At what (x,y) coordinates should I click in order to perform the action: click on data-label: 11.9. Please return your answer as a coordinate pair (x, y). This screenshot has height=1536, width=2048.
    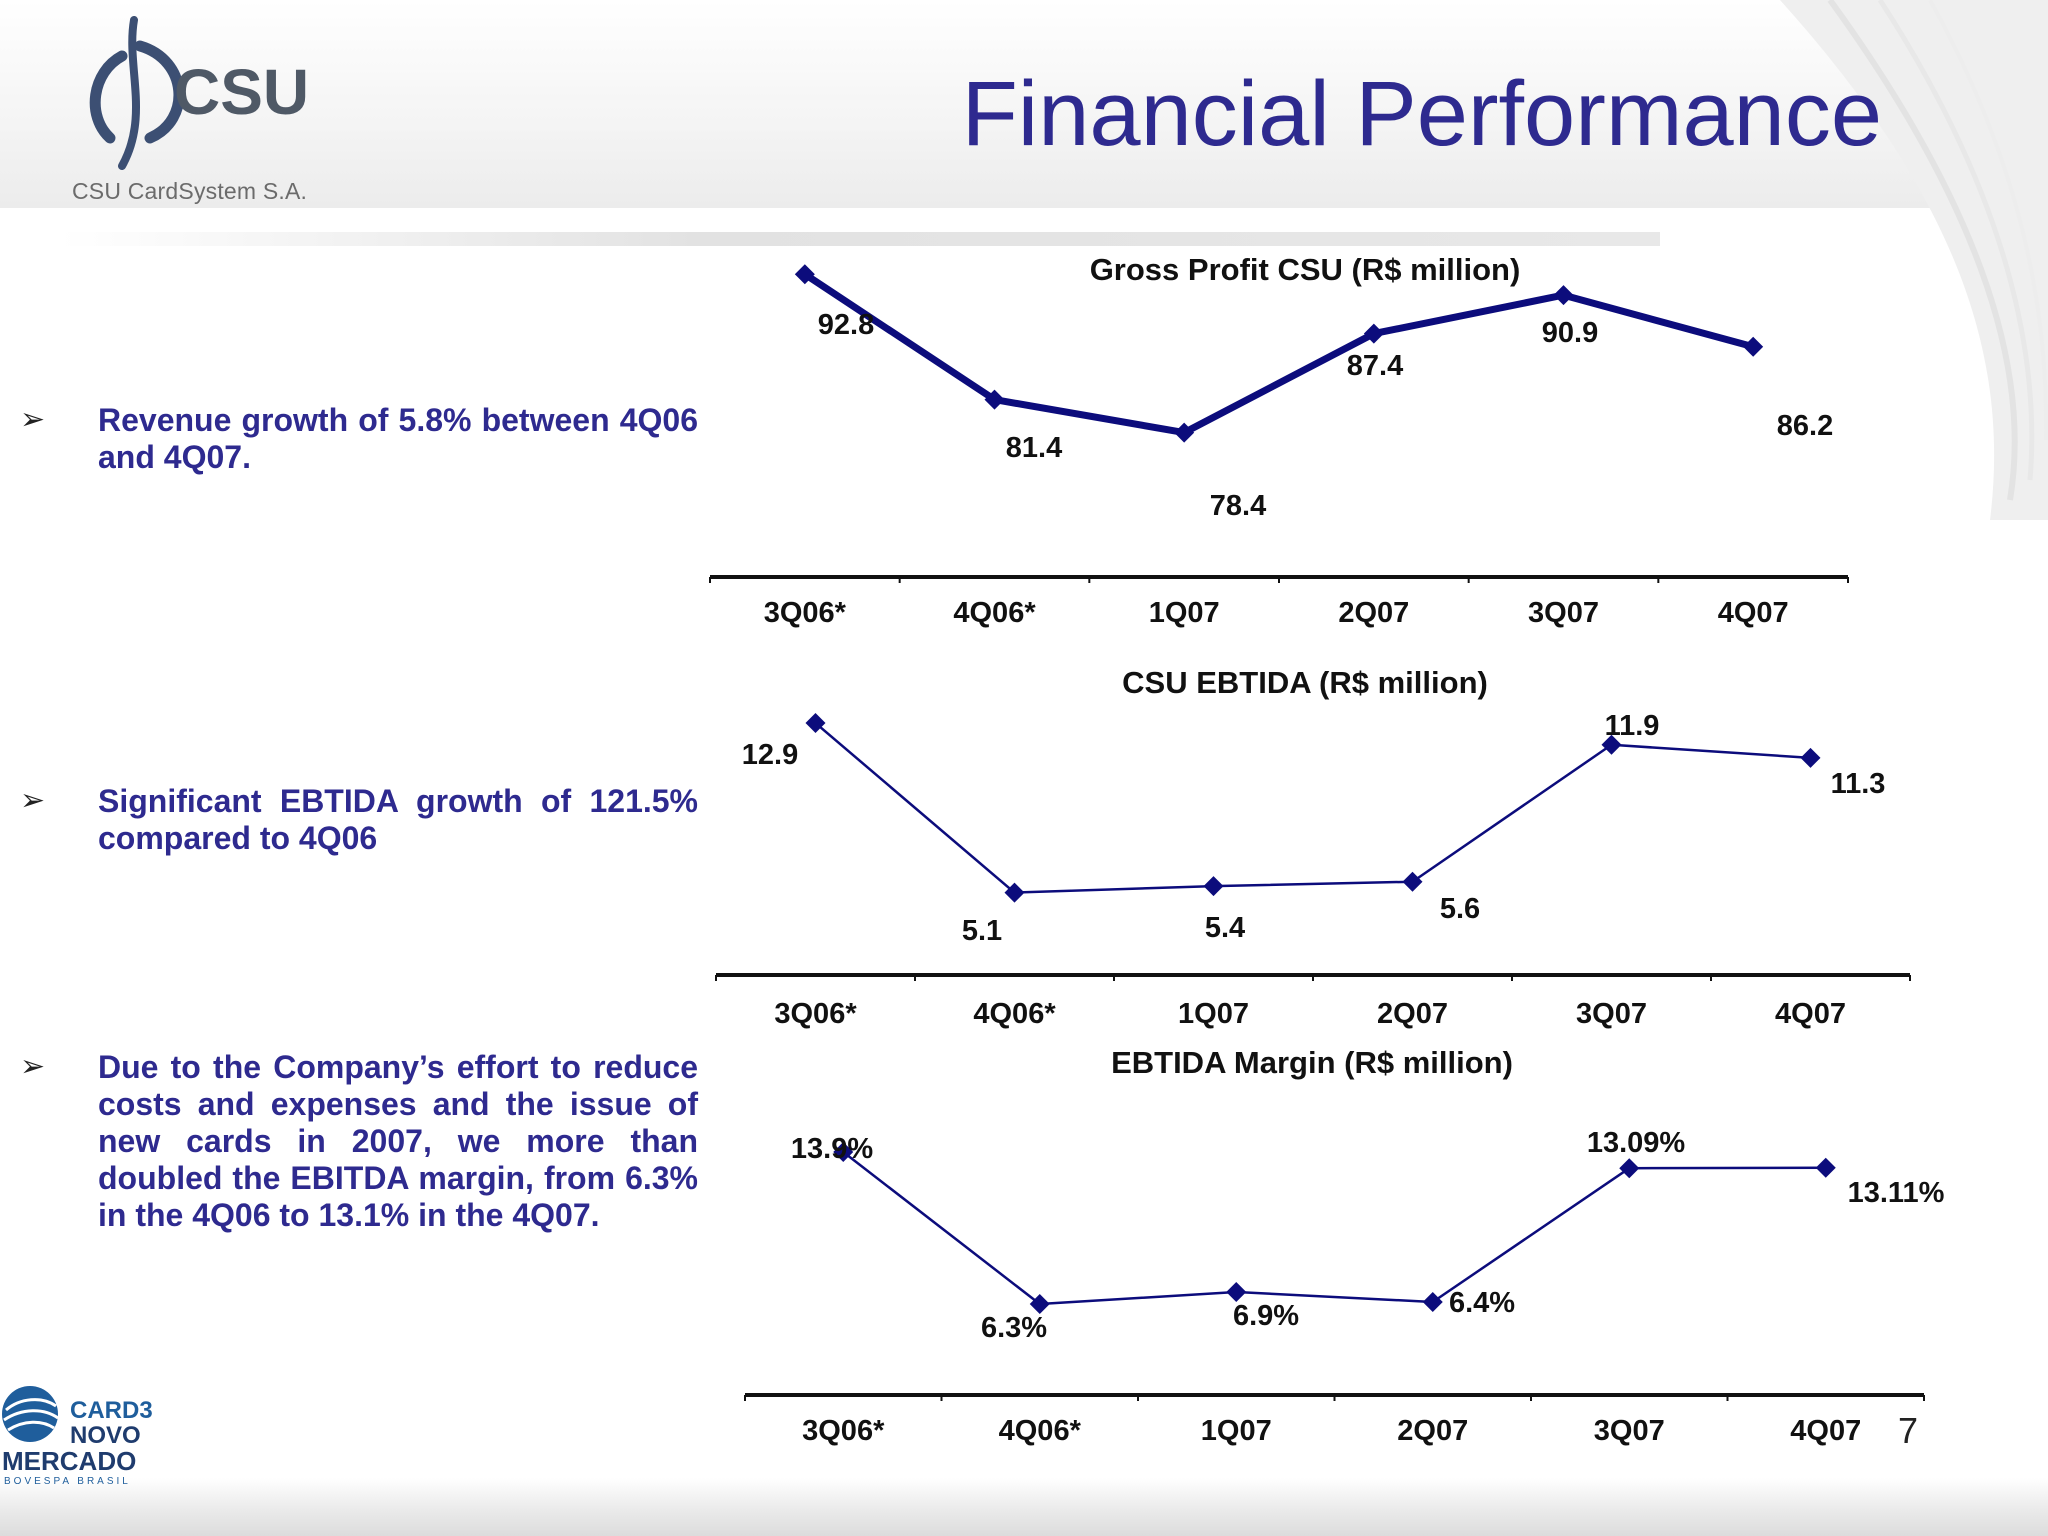
    Looking at the image, I should click on (1632, 726).